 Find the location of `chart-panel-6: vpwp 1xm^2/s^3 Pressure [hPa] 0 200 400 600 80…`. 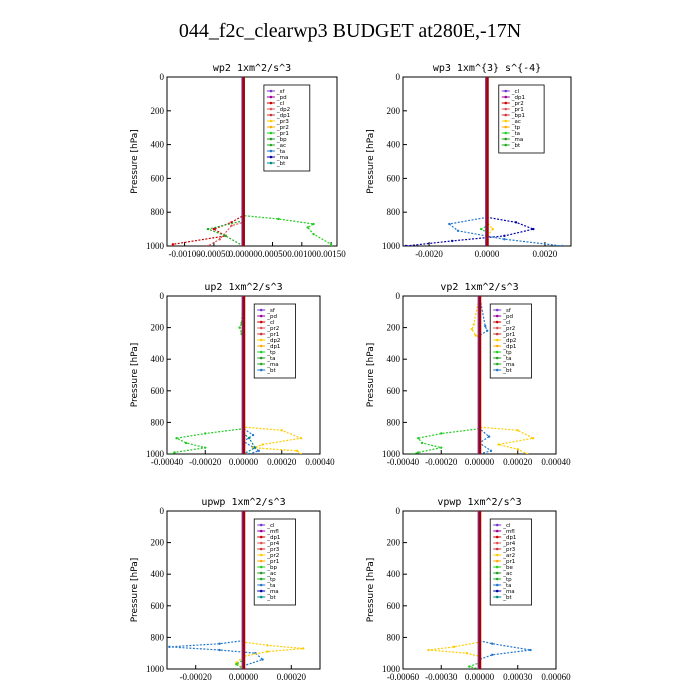

chart-panel-6: vpwp 1xm^2/s^3 Pressure [hPa] 0 200 400 600 80… is located at coordinates (468, 589).